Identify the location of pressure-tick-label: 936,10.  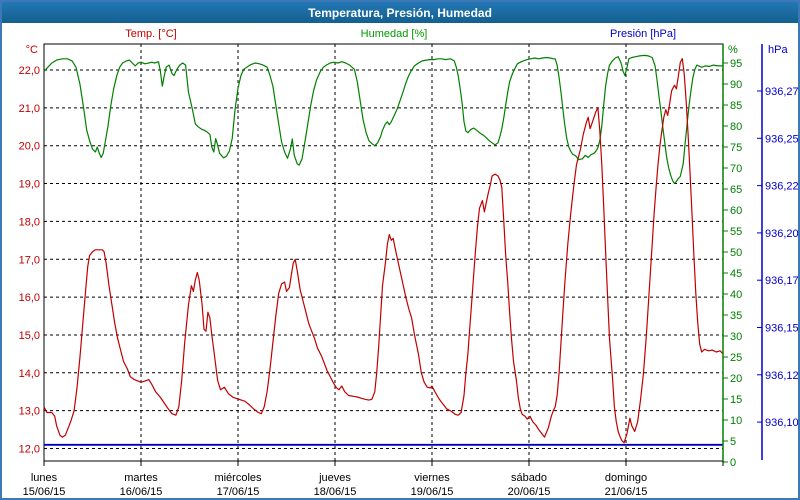
(782, 423).